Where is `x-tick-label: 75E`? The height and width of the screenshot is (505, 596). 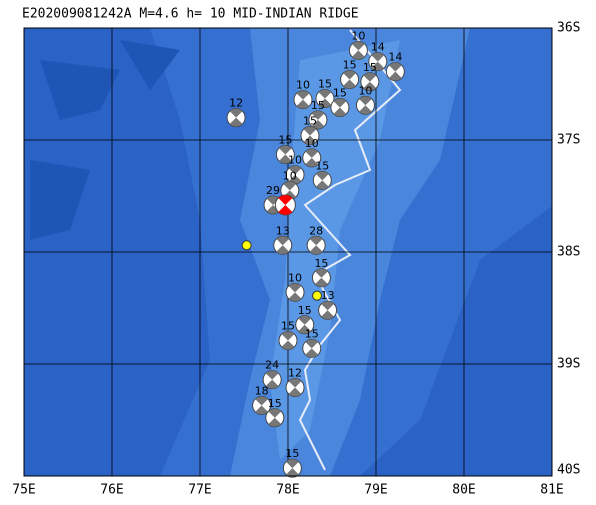 x-tick-label: 75E is located at coordinates (23, 490).